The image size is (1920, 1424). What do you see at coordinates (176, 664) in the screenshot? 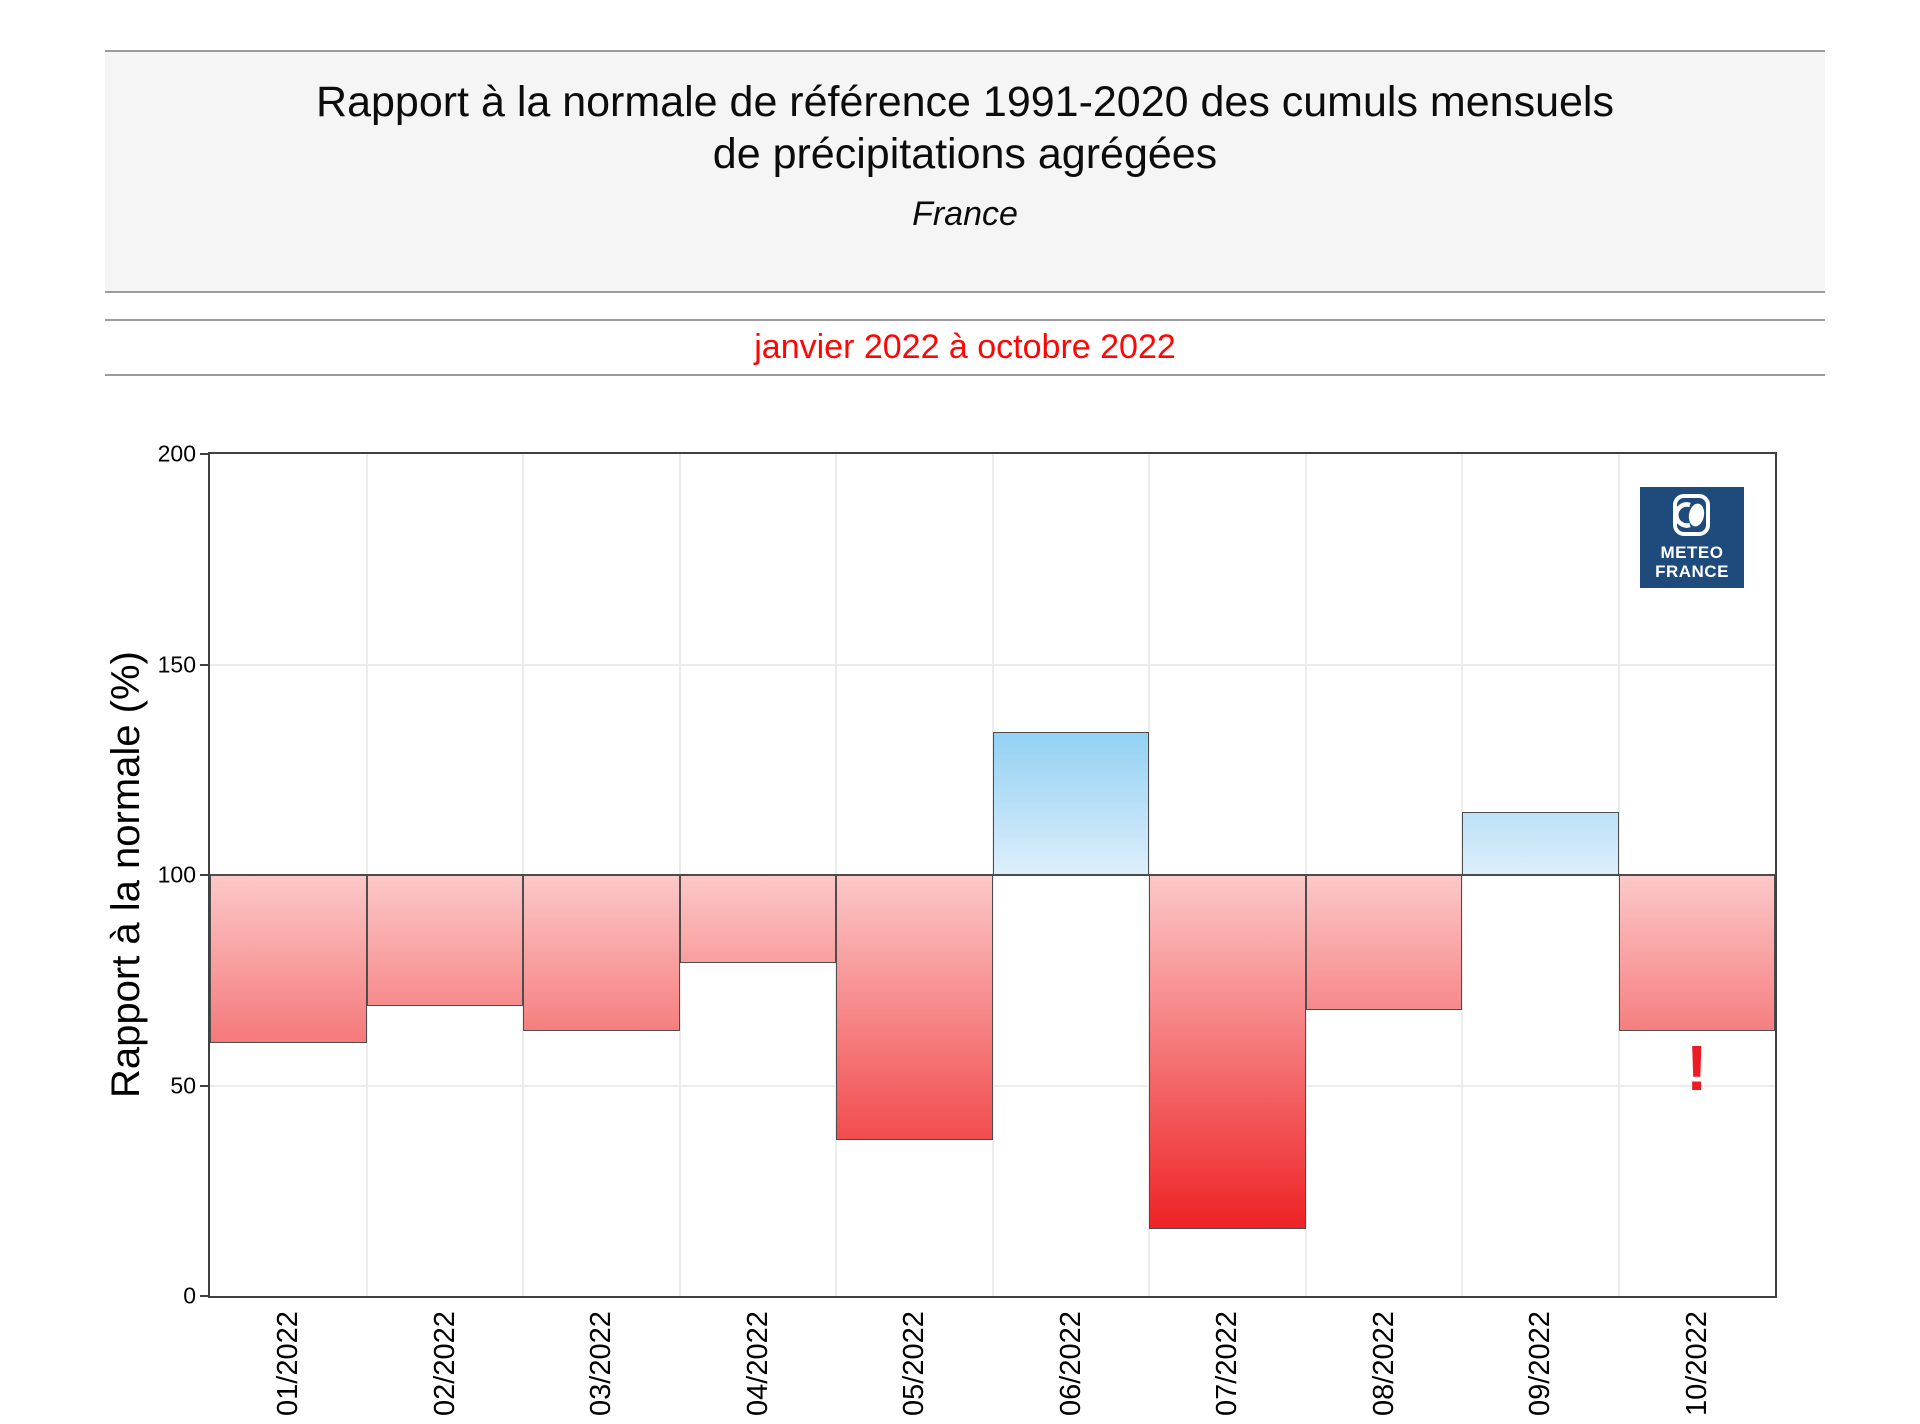
I see `y-tick-label: 150` at bounding box center [176, 664].